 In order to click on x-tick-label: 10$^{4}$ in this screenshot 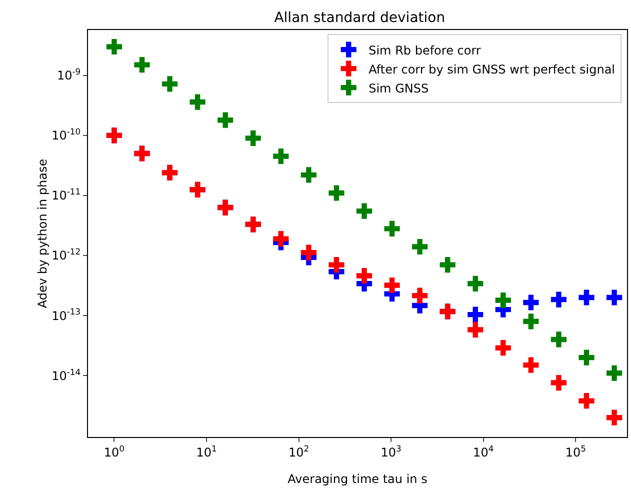, I will do `click(483, 451)`.